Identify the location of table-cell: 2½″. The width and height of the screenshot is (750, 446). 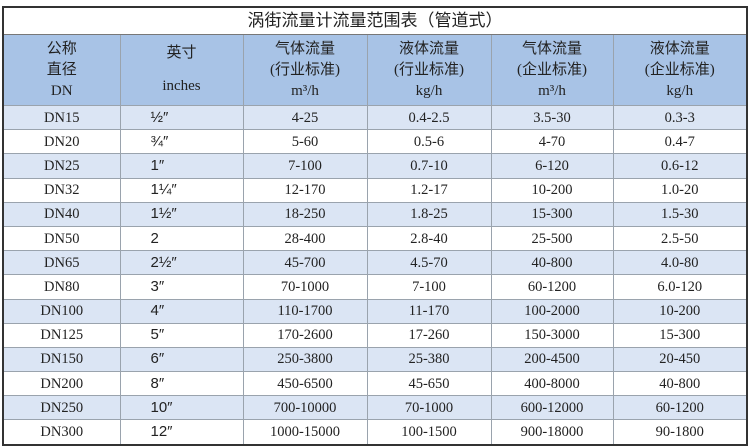
(181, 263).